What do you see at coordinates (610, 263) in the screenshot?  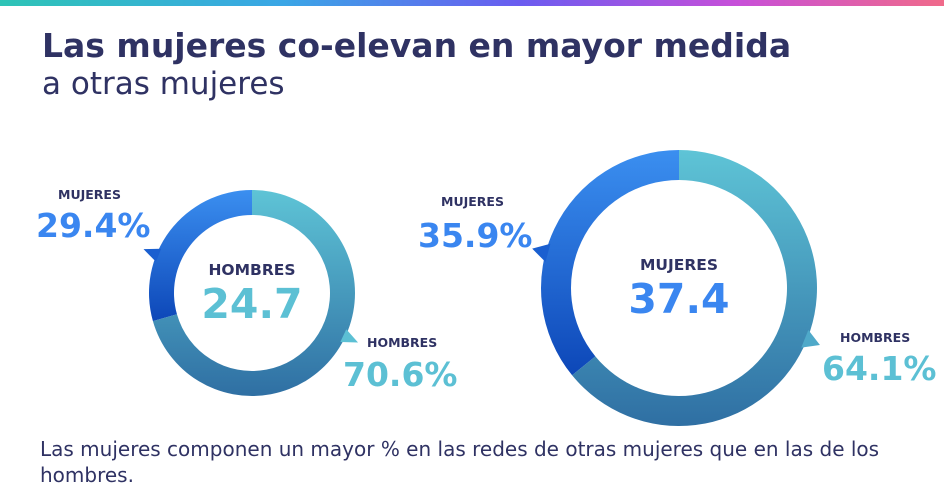 I see `donut-2-slice-mujeres` at bounding box center [610, 263].